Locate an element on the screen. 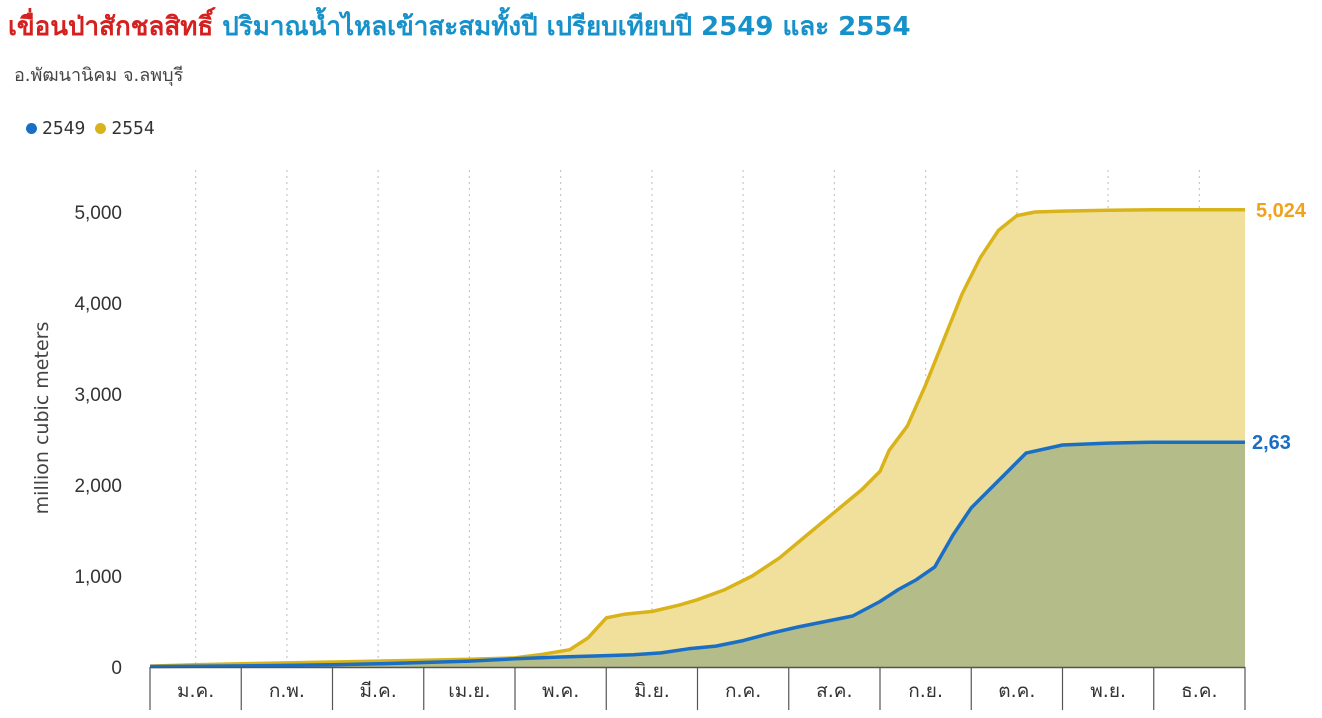  x-tick-label-3: มี.ค. is located at coordinates (377, 691).